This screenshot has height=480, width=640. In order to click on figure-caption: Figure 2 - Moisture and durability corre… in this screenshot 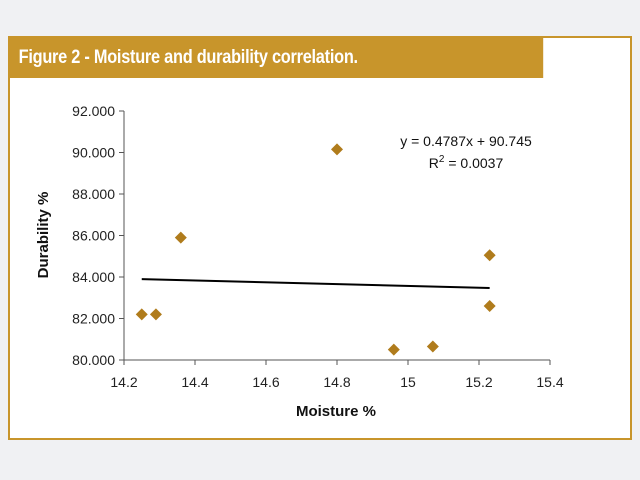, I will do `click(277, 58)`.